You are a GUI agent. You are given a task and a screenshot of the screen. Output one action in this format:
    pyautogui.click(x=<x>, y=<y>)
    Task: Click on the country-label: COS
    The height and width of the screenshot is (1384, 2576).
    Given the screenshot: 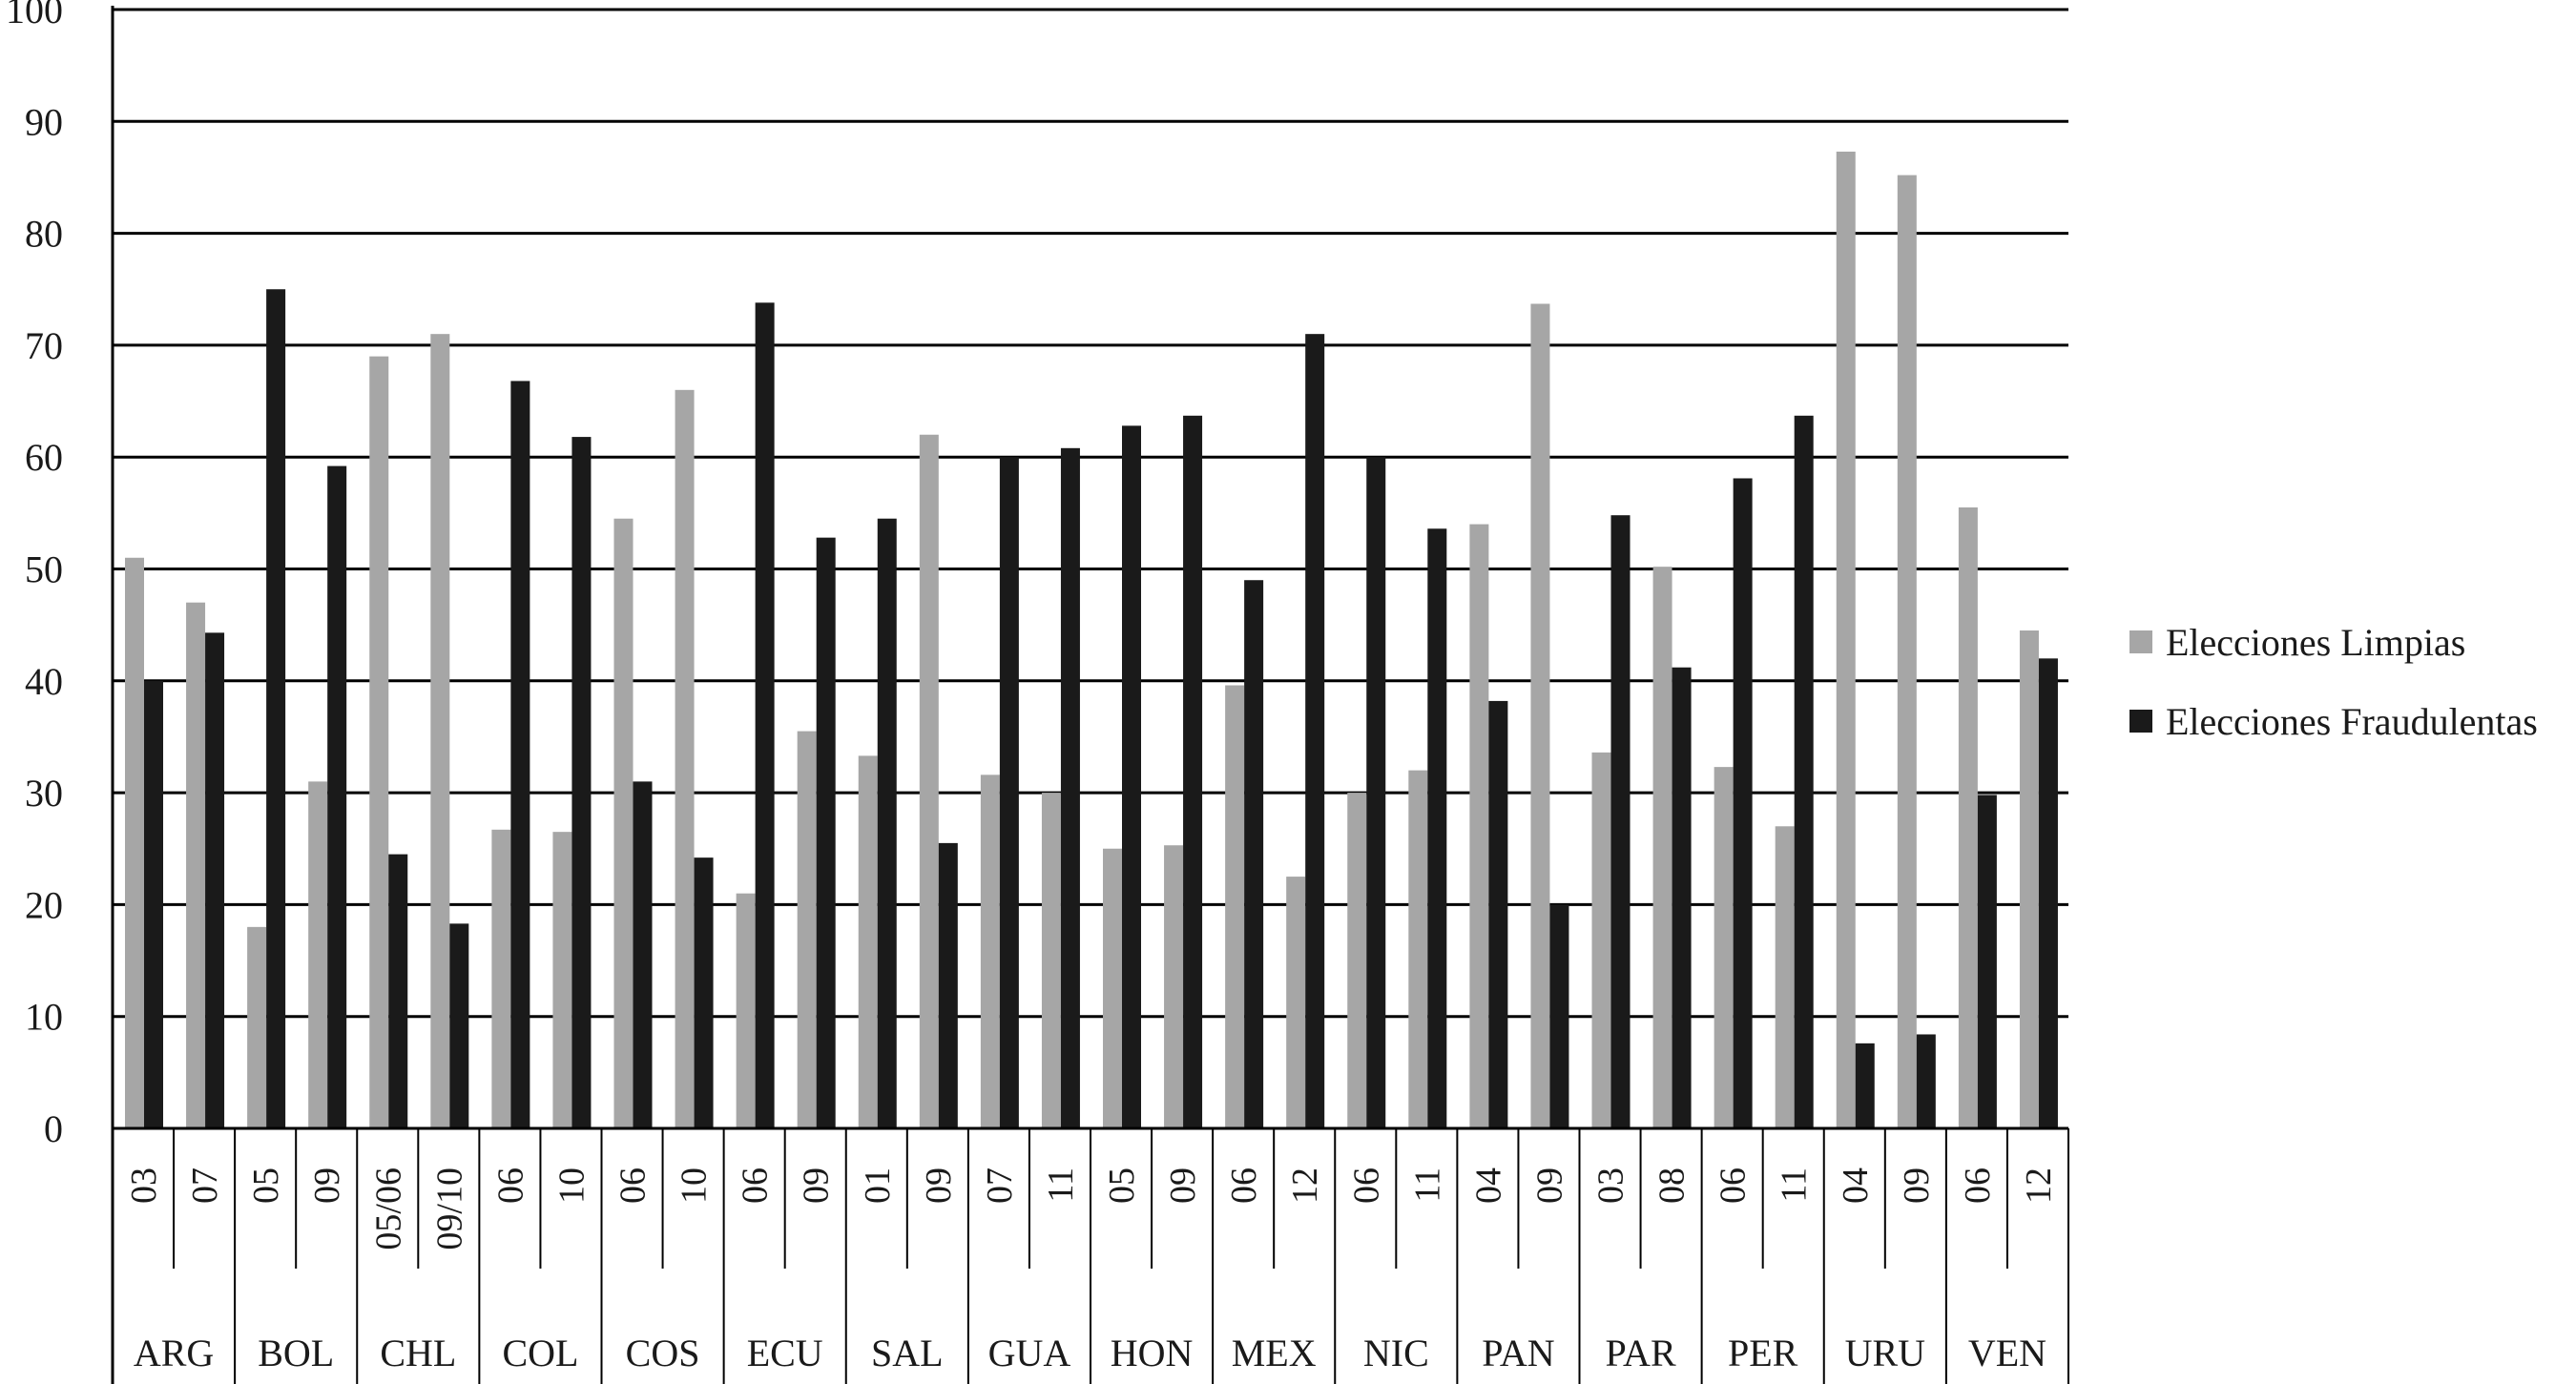 What is the action you would take?
    pyautogui.click(x=663, y=1353)
    